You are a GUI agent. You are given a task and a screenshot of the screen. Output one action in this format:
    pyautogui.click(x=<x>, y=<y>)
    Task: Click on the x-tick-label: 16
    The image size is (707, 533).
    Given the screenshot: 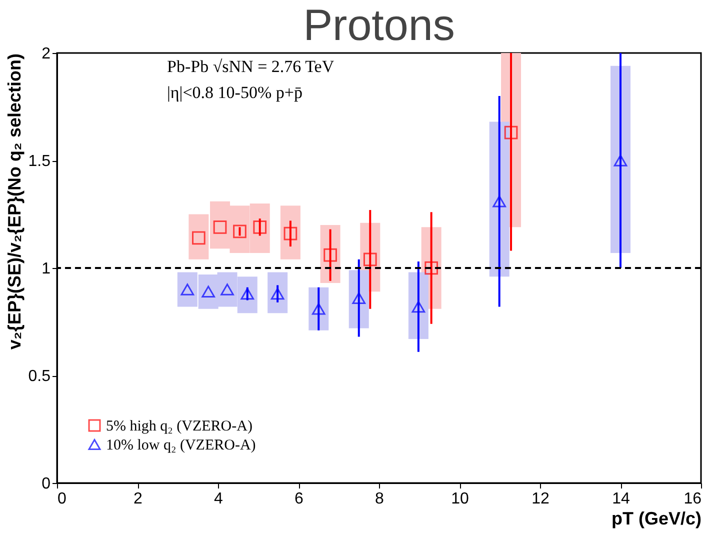 What is the action you would take?
    pyautogui.click(x=693, y=499)
    